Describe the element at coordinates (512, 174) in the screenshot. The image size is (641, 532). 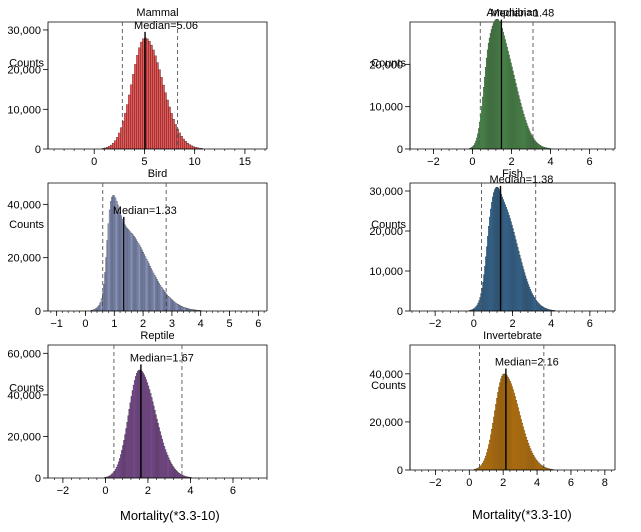
I see `panel-title: Fish` at that location.